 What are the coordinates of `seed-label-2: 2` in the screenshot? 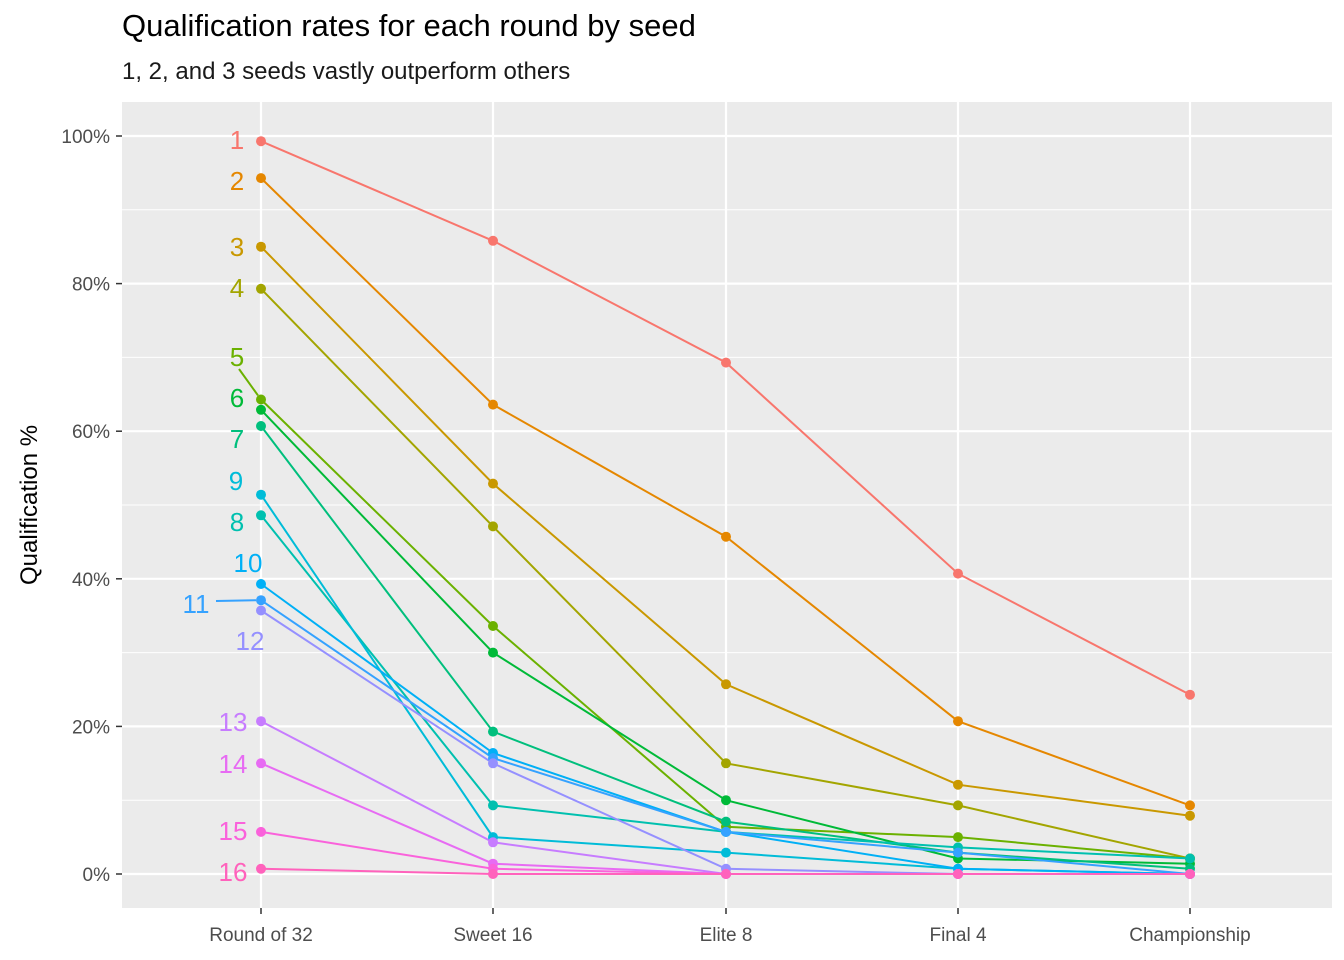 It's located at (237, 181).